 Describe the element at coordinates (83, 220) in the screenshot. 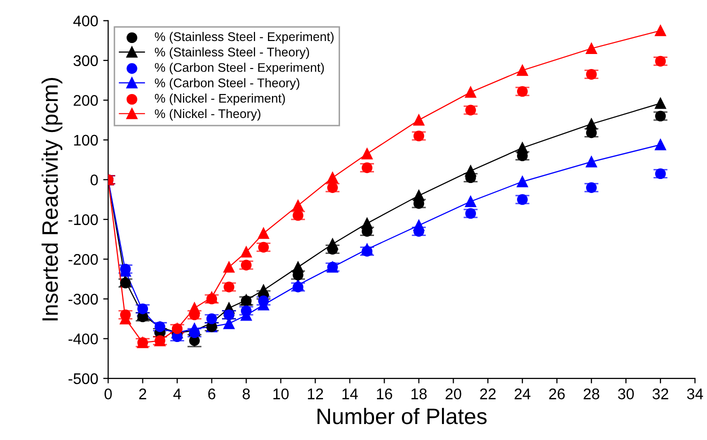

I see `y-tick-label: -100` at that location.